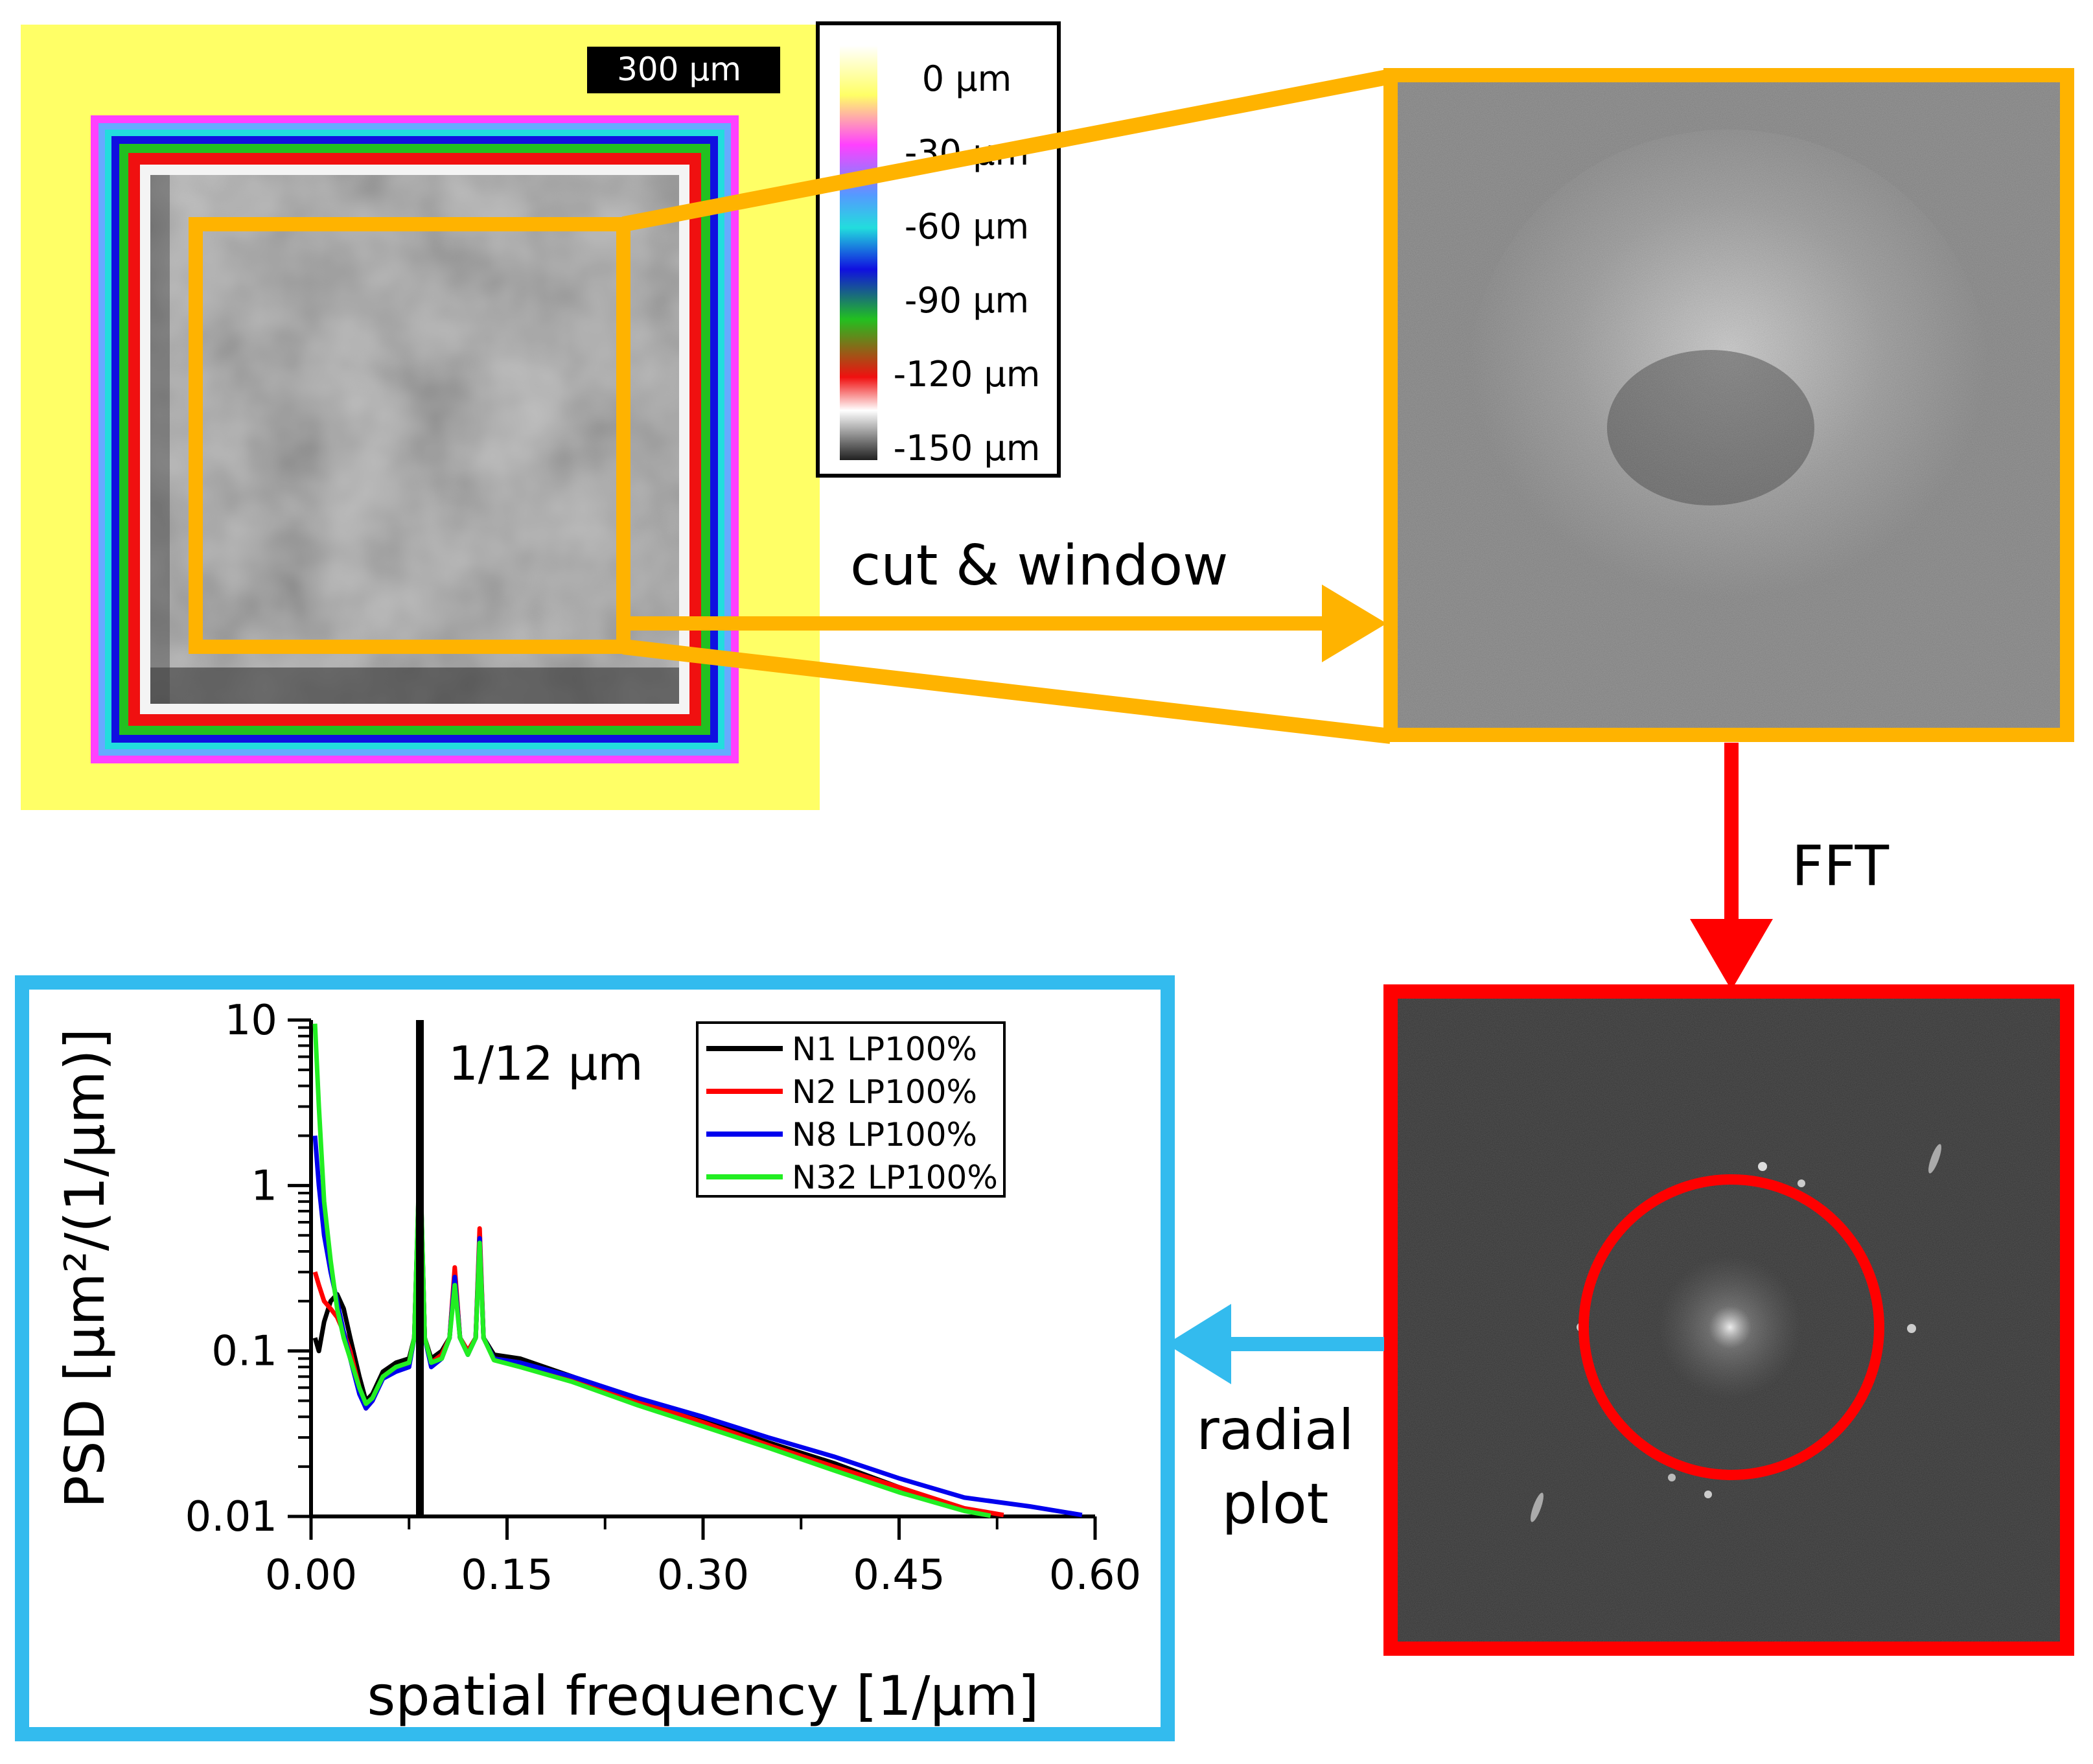  What do you see at coordinates (679, 69) in the screenshot?
I see `scale-bar-label: 300 µm` at bounding box center [679, 69].